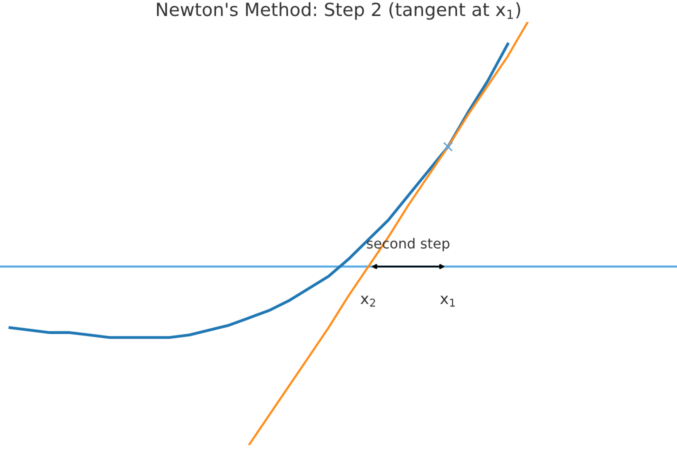 The width and height of the screenshot is (677, 450). What do you see at coordinates (447, 301) in the screenshot?
I see `annotation: x$_{1}$` at bounding box center [447, 301].